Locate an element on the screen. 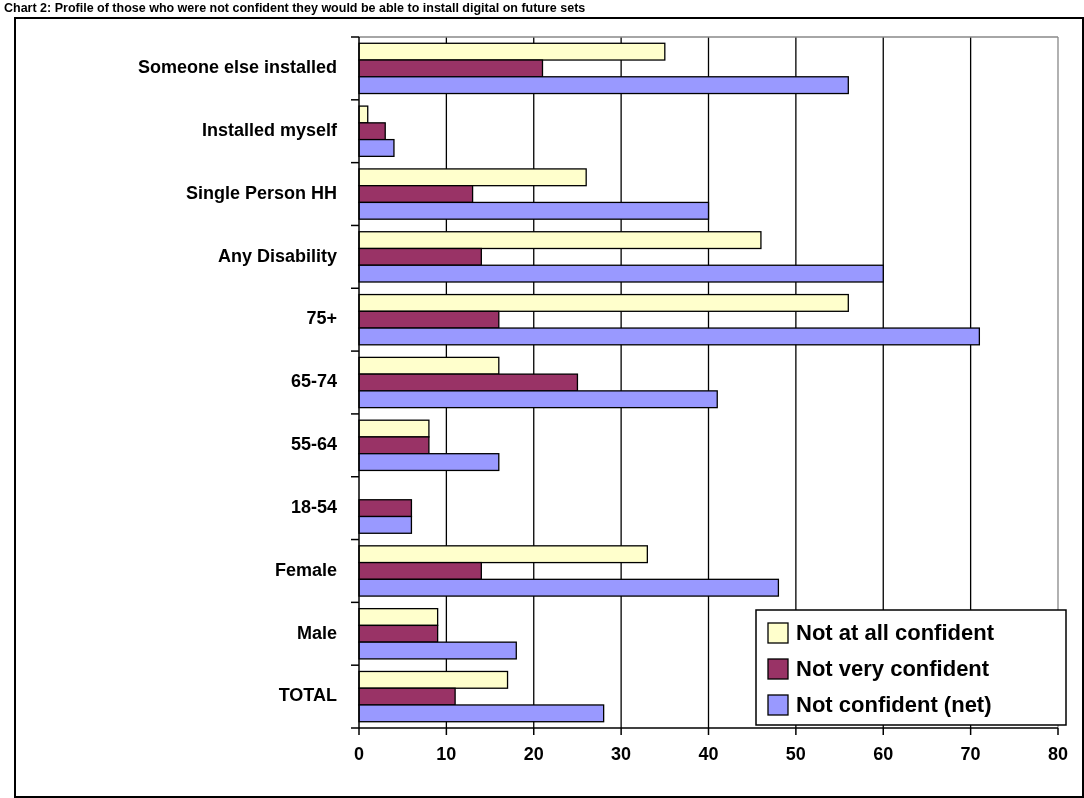  x-tick-label: 20 is located at coordinates (533, 754).